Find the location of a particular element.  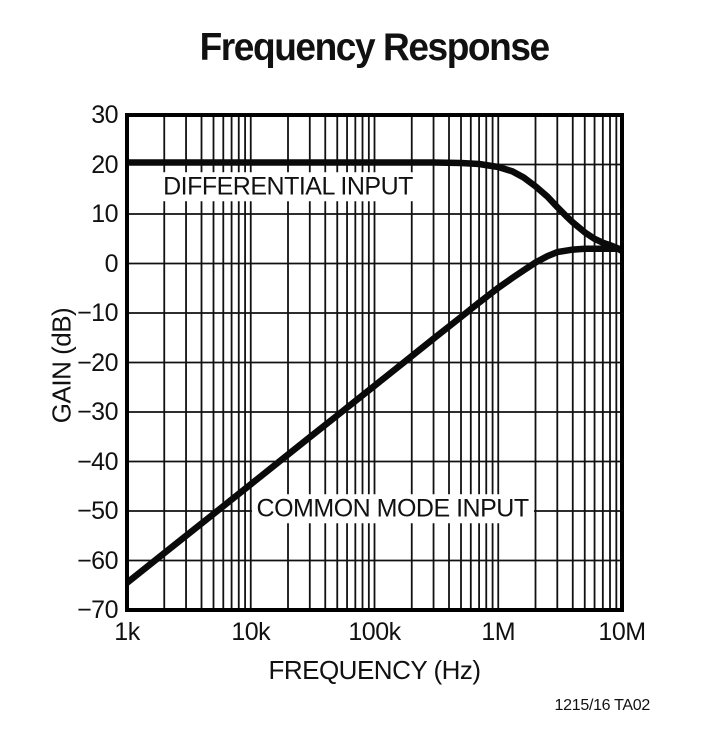

x-tick-label: 1M is located at coordinates (498, 632).